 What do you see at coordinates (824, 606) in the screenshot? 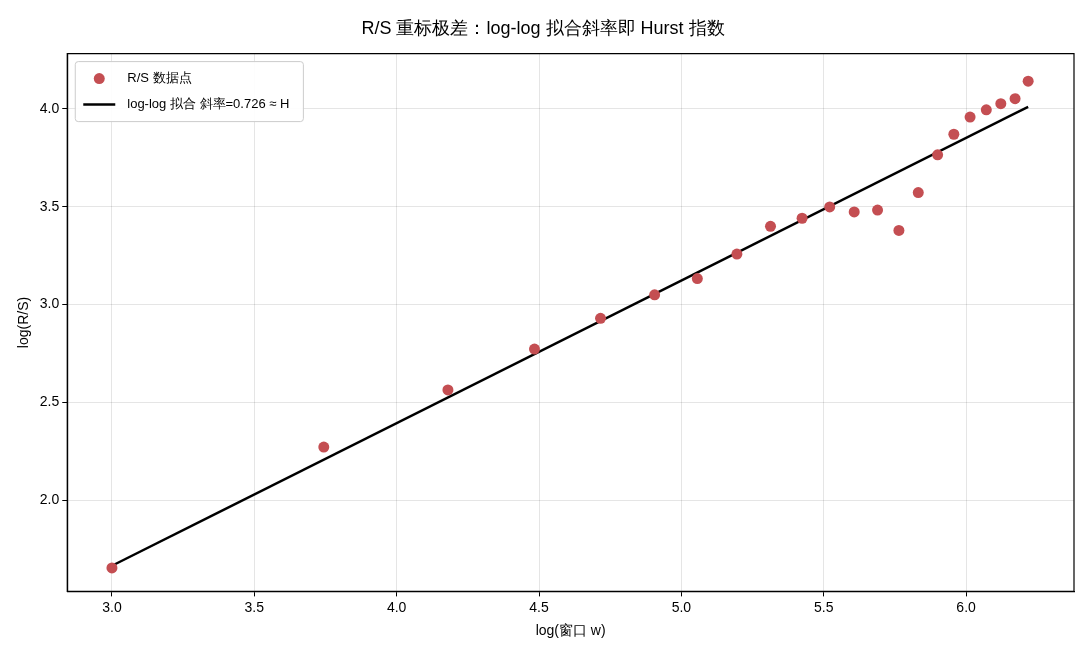
I see `x-tick-label: 5.5` at bounding box center [824, 606].